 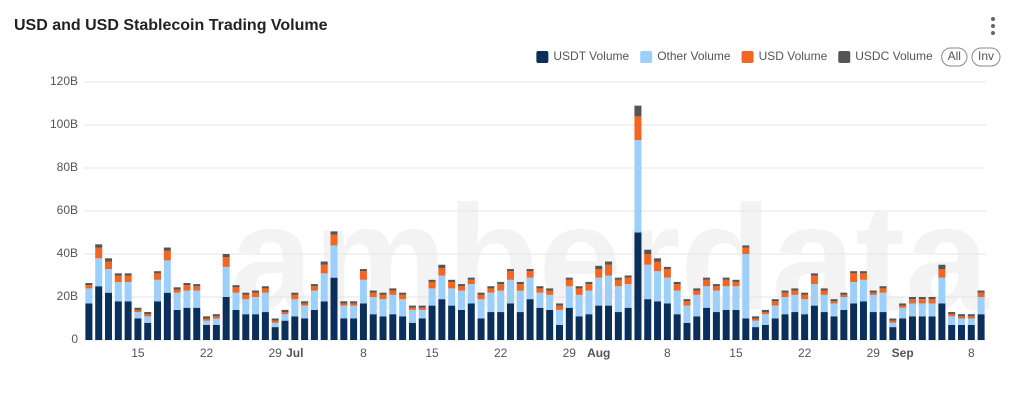 I want to click on legend-label: USDT Volume, so click(x=591, y=56).